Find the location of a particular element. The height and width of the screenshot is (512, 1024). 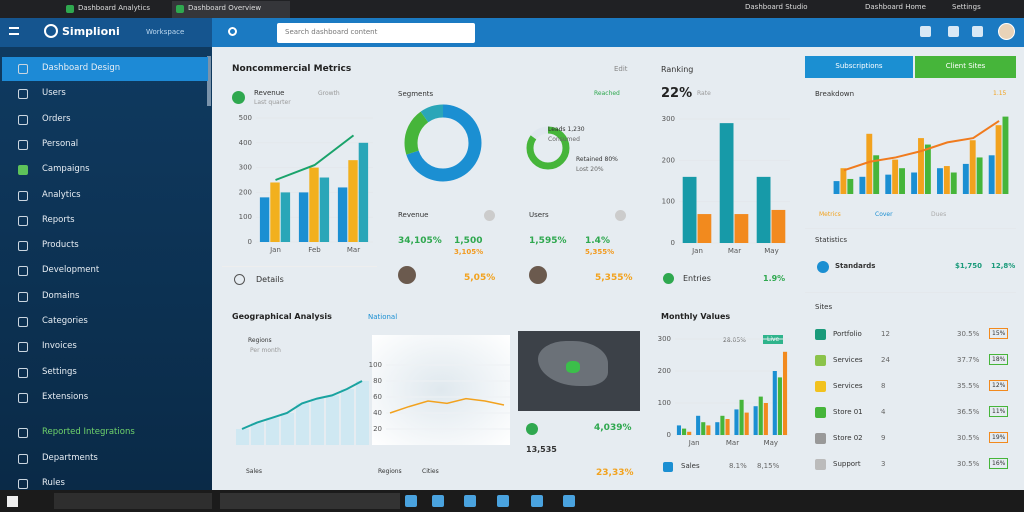

footer-label: Details is located at coordinates (270, 279).